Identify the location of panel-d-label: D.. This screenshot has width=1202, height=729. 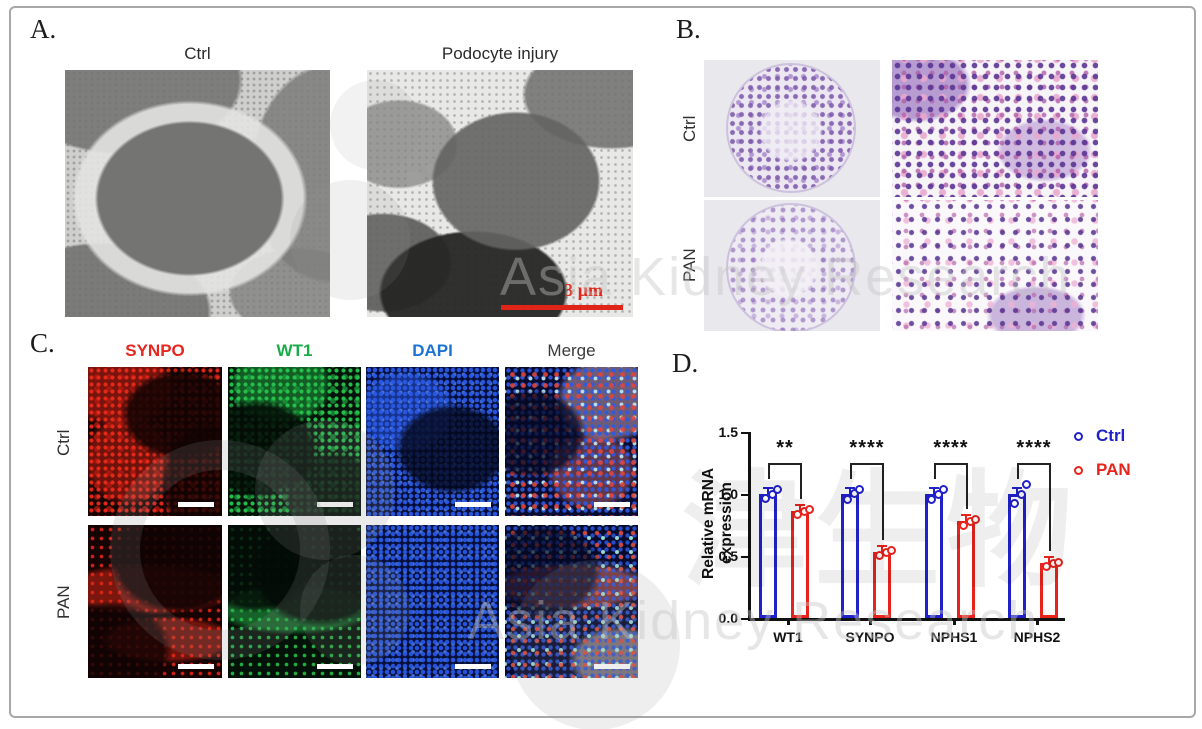
(685, 363).